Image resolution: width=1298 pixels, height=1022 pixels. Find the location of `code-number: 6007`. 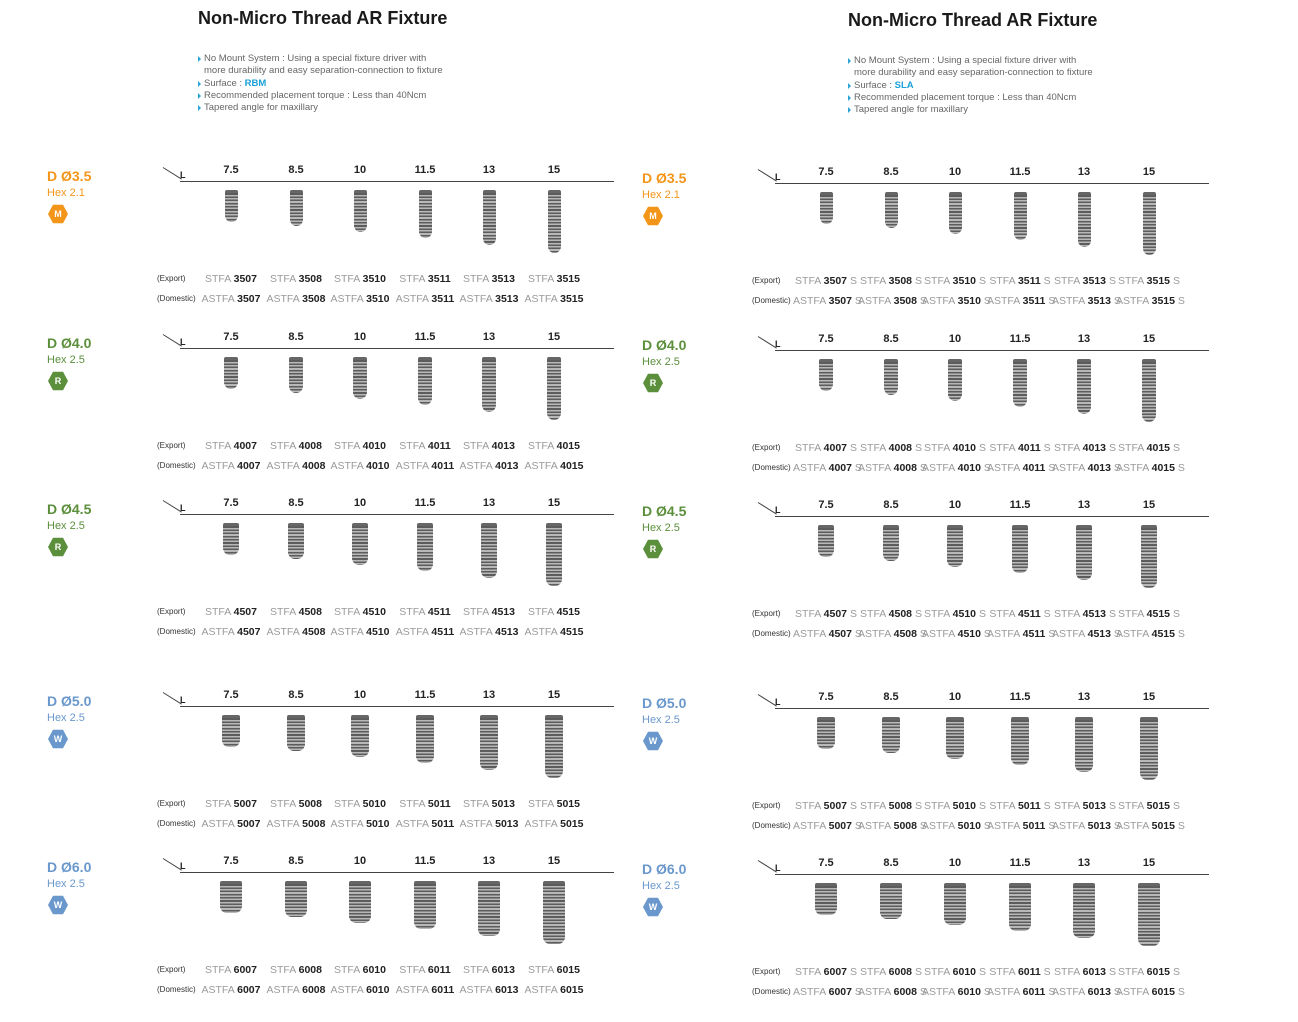

code-number: 6007 is located at coordinates (245, 970).